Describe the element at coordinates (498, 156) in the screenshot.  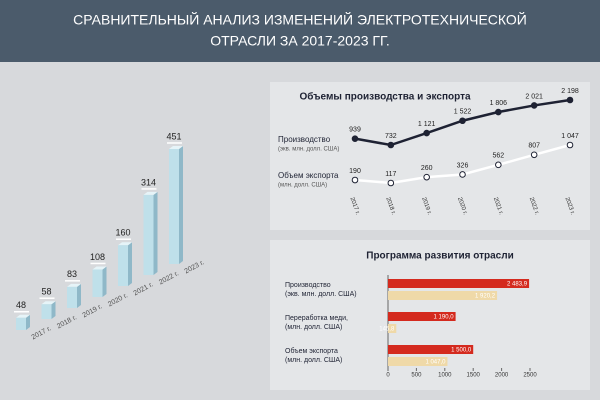
I see `value-label: 562` at that location.